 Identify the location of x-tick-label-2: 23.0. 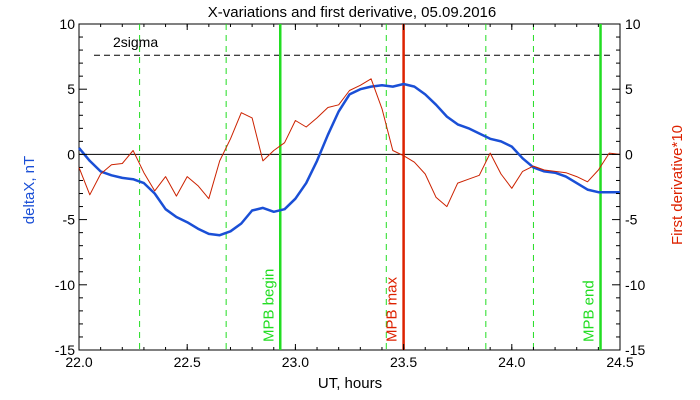
(295, 362).